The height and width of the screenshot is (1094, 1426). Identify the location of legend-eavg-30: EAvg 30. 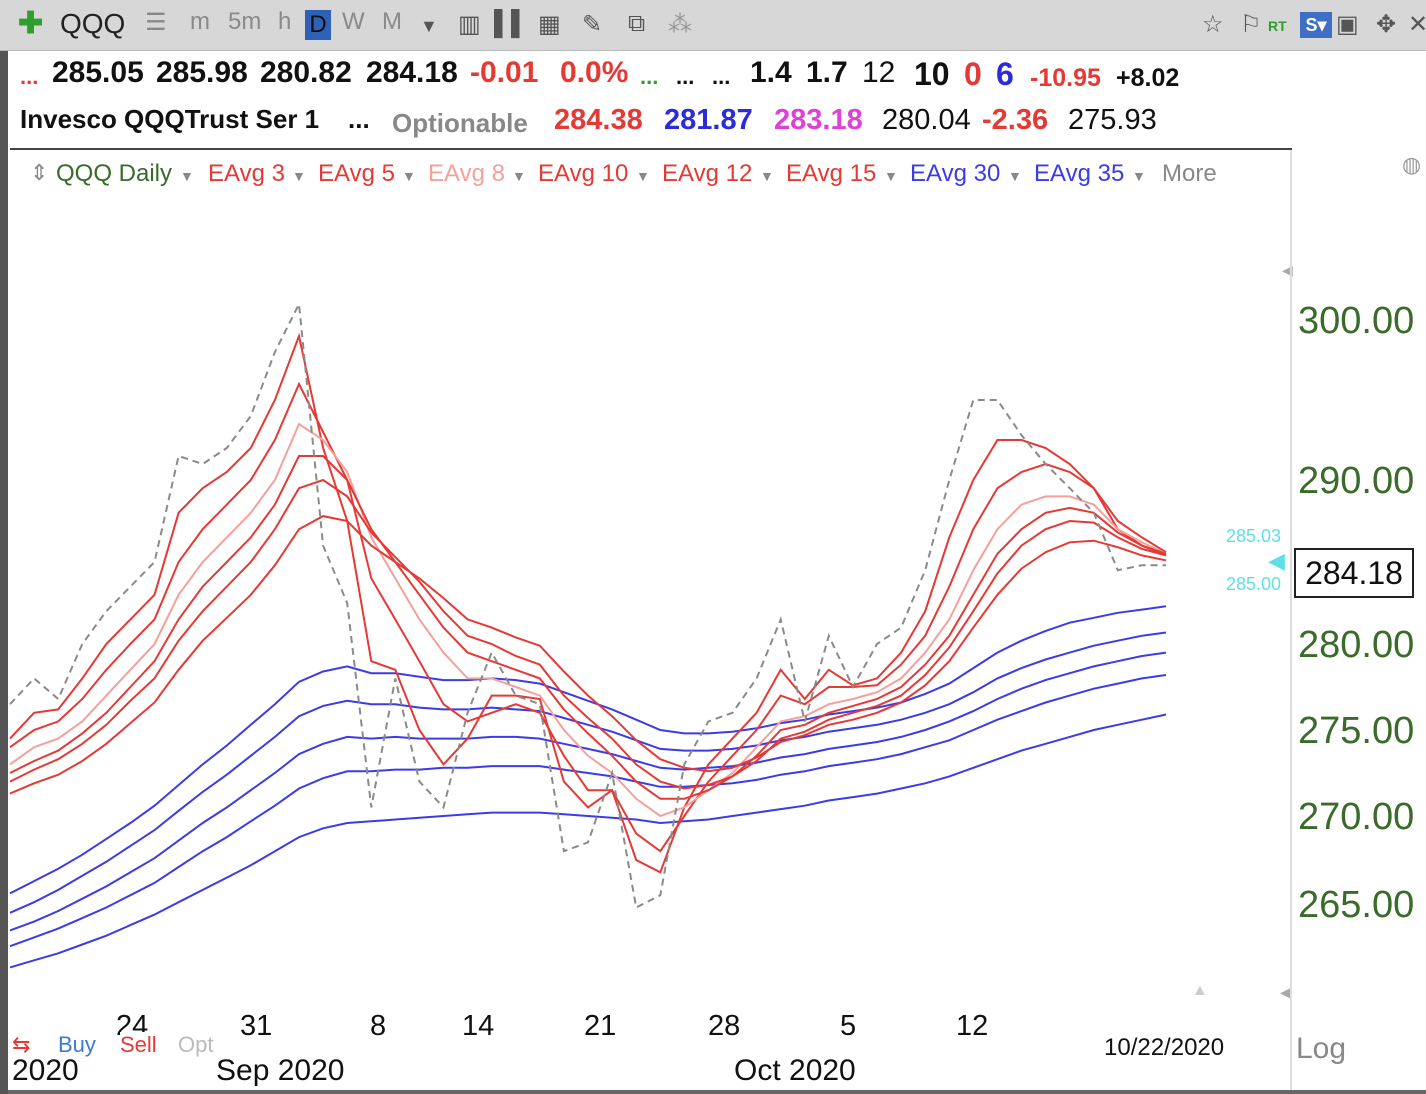
(955, 173).